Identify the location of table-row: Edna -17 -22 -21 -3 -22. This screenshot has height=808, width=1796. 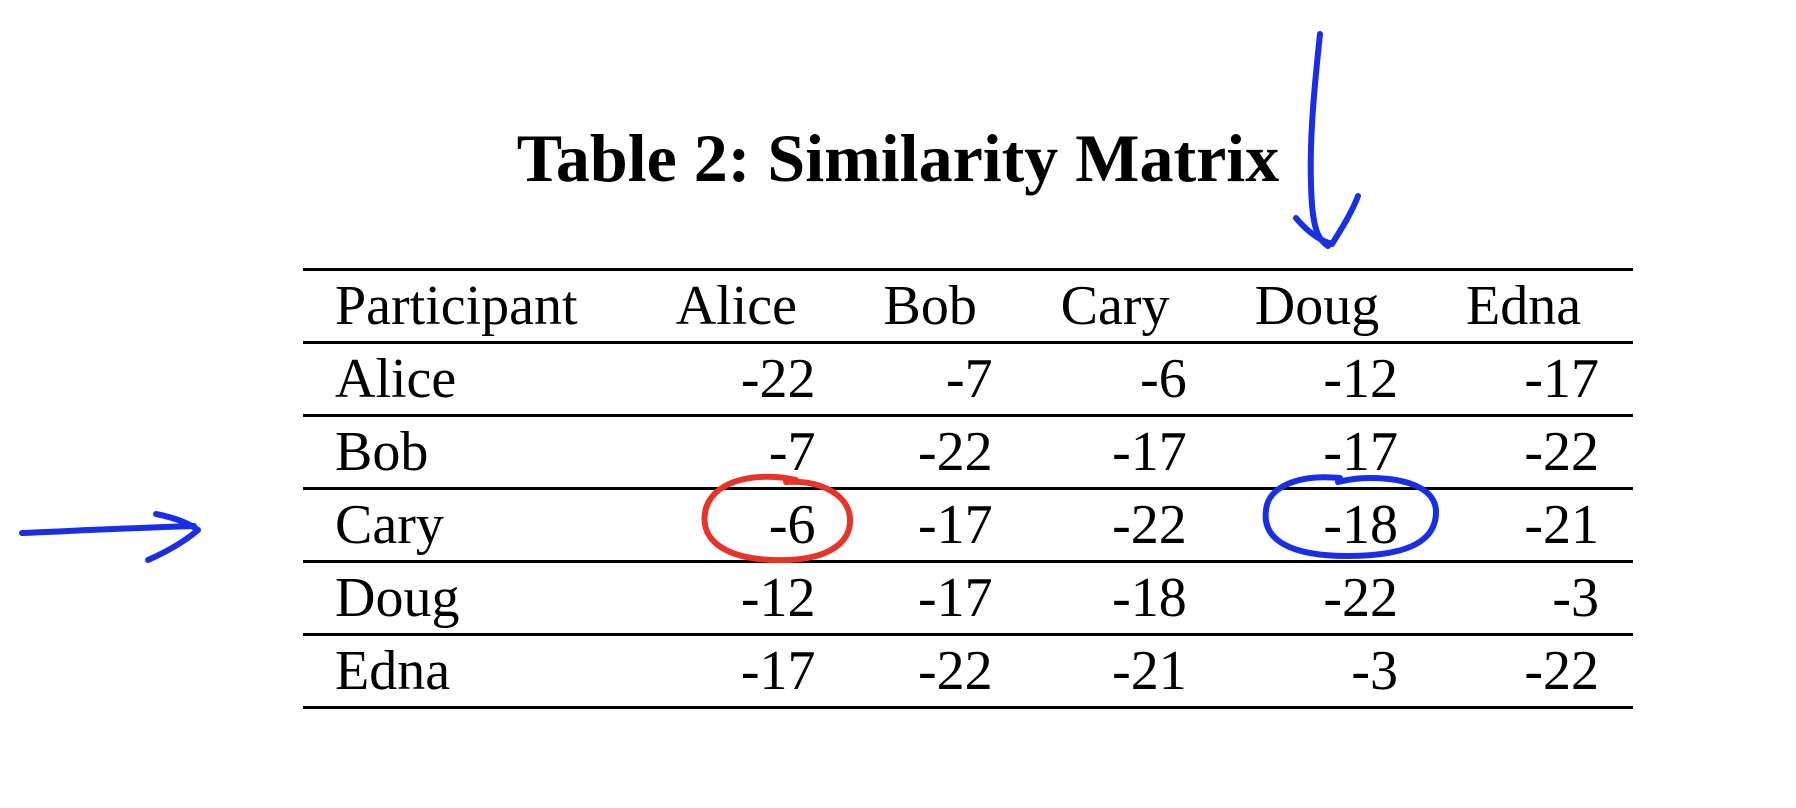
(968, 671).